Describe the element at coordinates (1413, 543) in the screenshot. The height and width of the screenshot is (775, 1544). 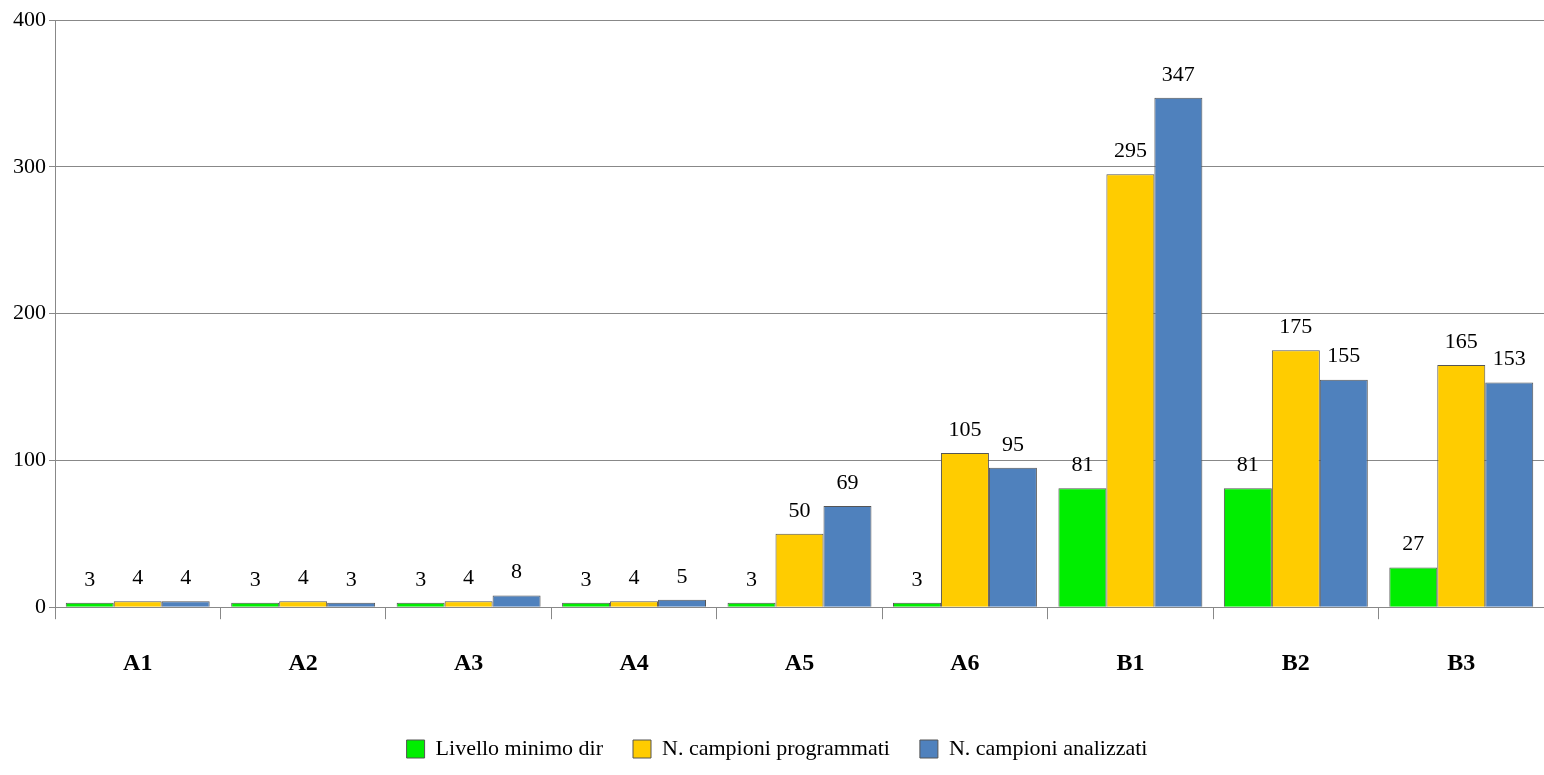
I see `data-label: 27` at that location.